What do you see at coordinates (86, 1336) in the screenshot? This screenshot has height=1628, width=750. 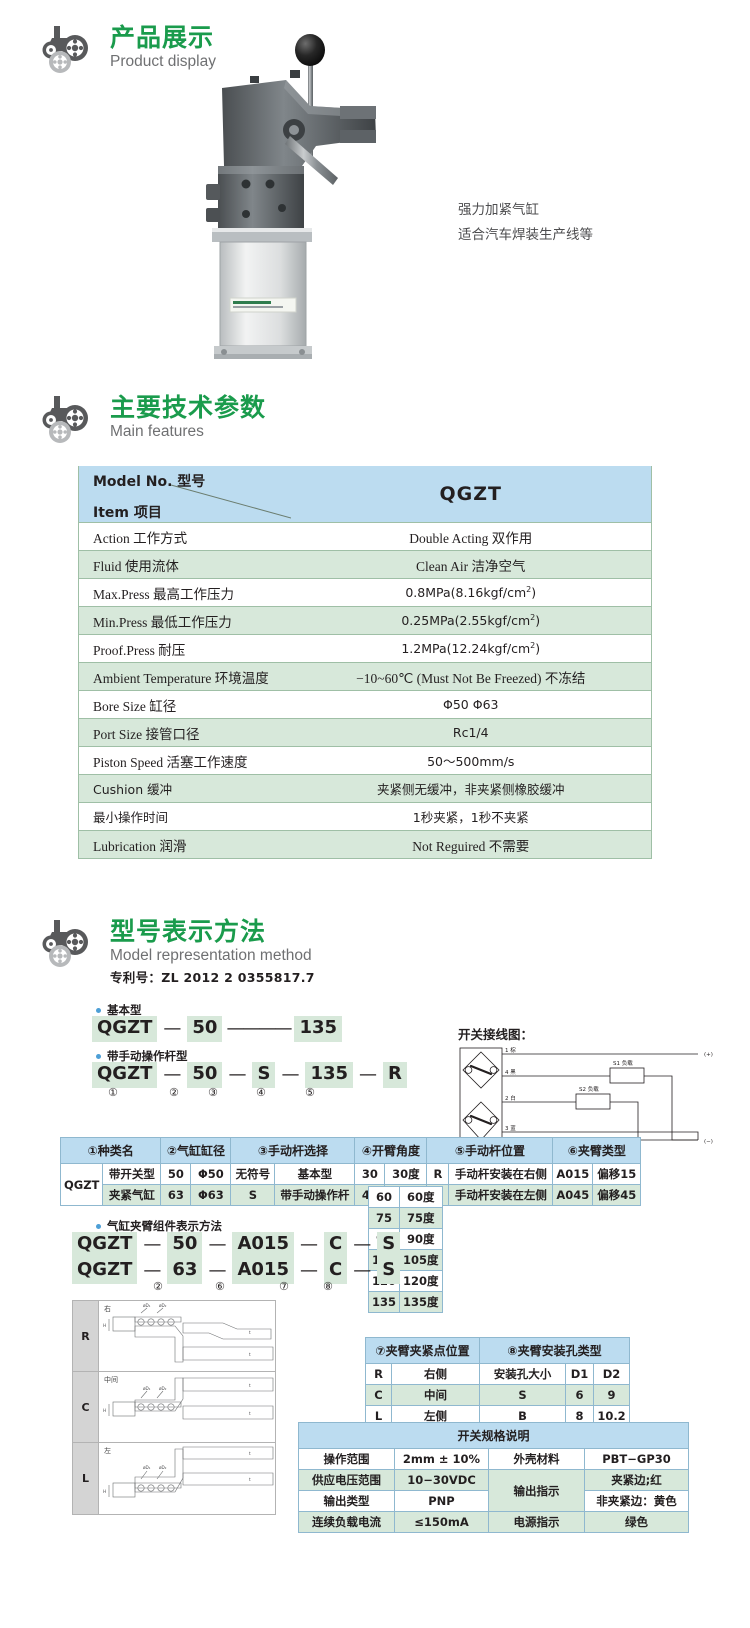 I see `drawing-key-r: R` at bounding box center [86, 1336].